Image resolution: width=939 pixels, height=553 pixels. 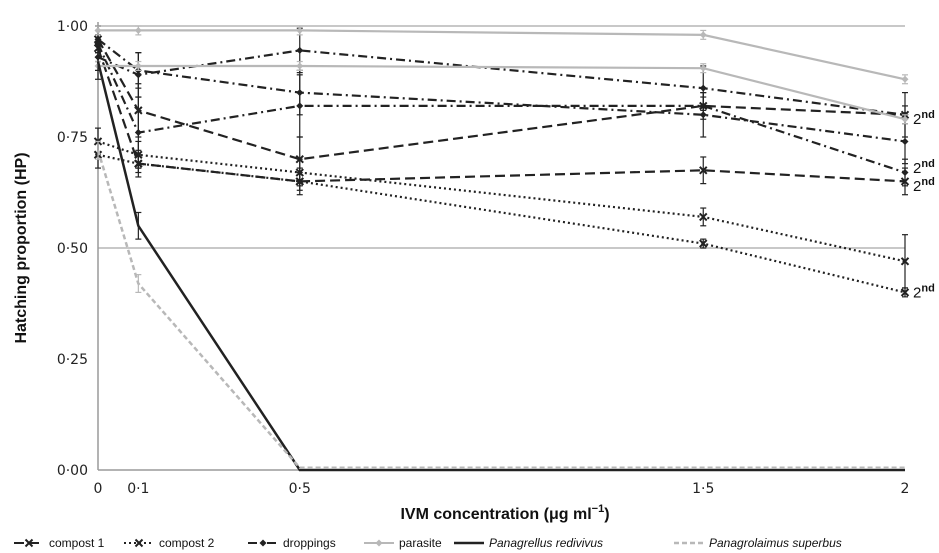 I want to click on legend-label: Panagrolaimus superbus, so click(x=775, y=543).